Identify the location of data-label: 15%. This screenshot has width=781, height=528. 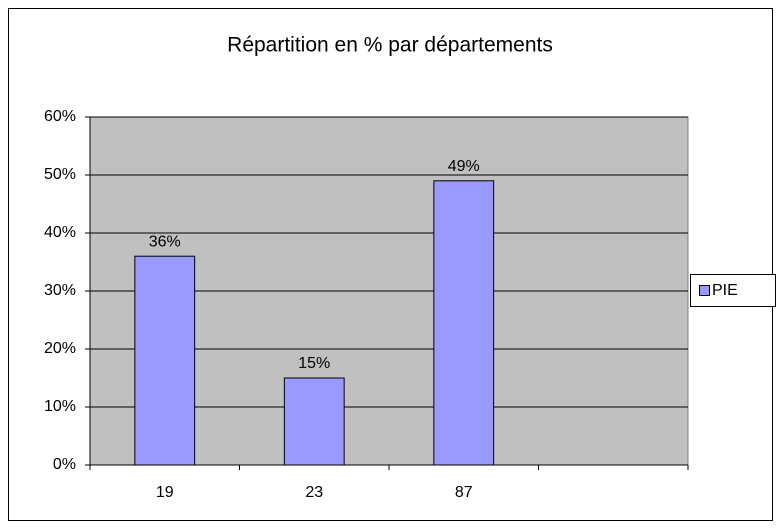
(314, 363).